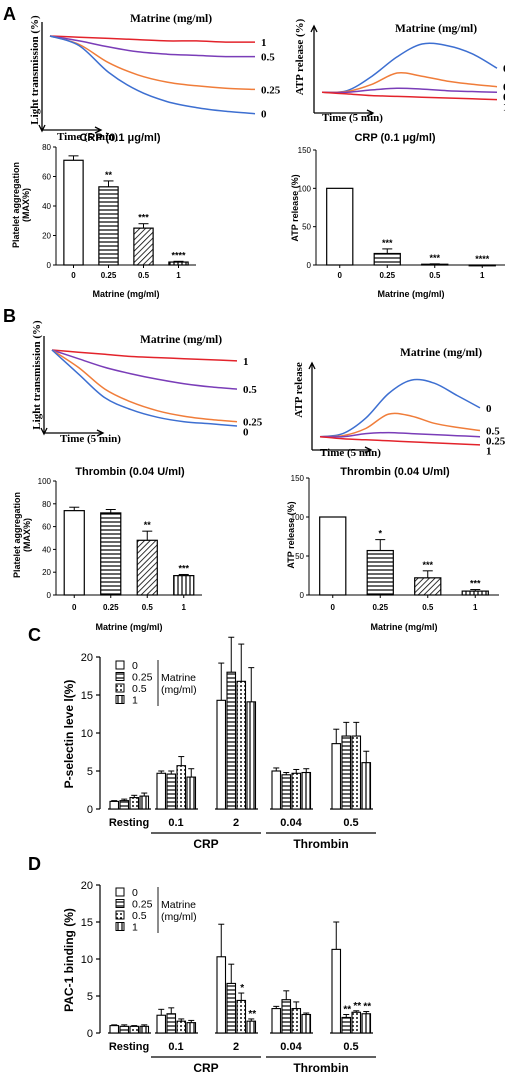 The height and width of the screenshot is (1076, 505). What do you see at coordinates (35, 70) in the screenshot?
I see `trace-ylabel: Light transmission (%)` at bounding box center [35, 70].